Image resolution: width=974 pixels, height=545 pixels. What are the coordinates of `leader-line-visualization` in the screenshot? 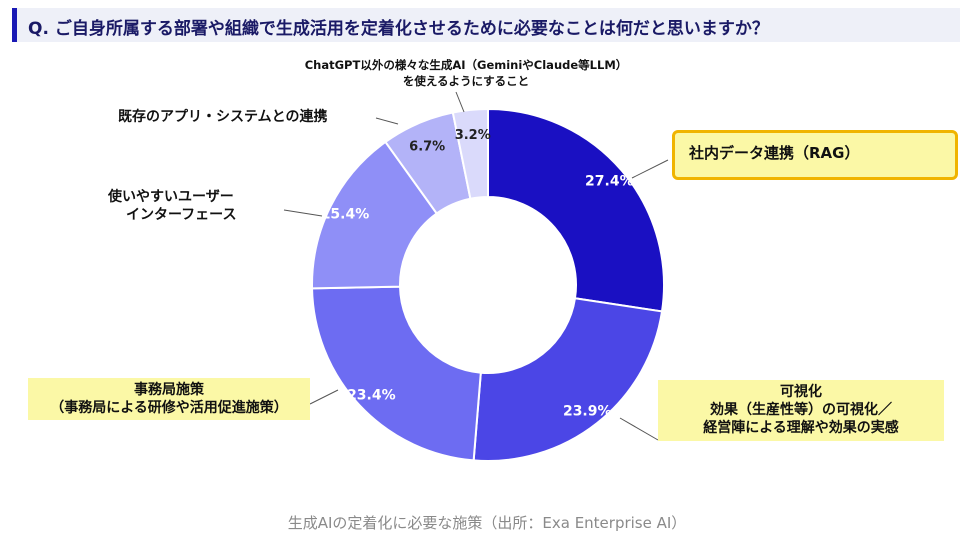 It's located at (639, 429).